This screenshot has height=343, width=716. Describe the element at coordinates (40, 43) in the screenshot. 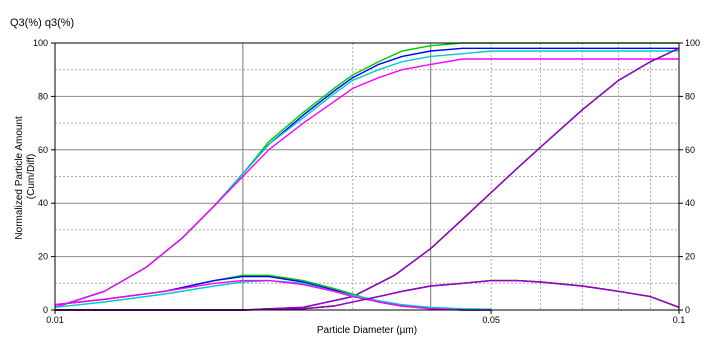

I see `y-tick-label: 100` at that location.